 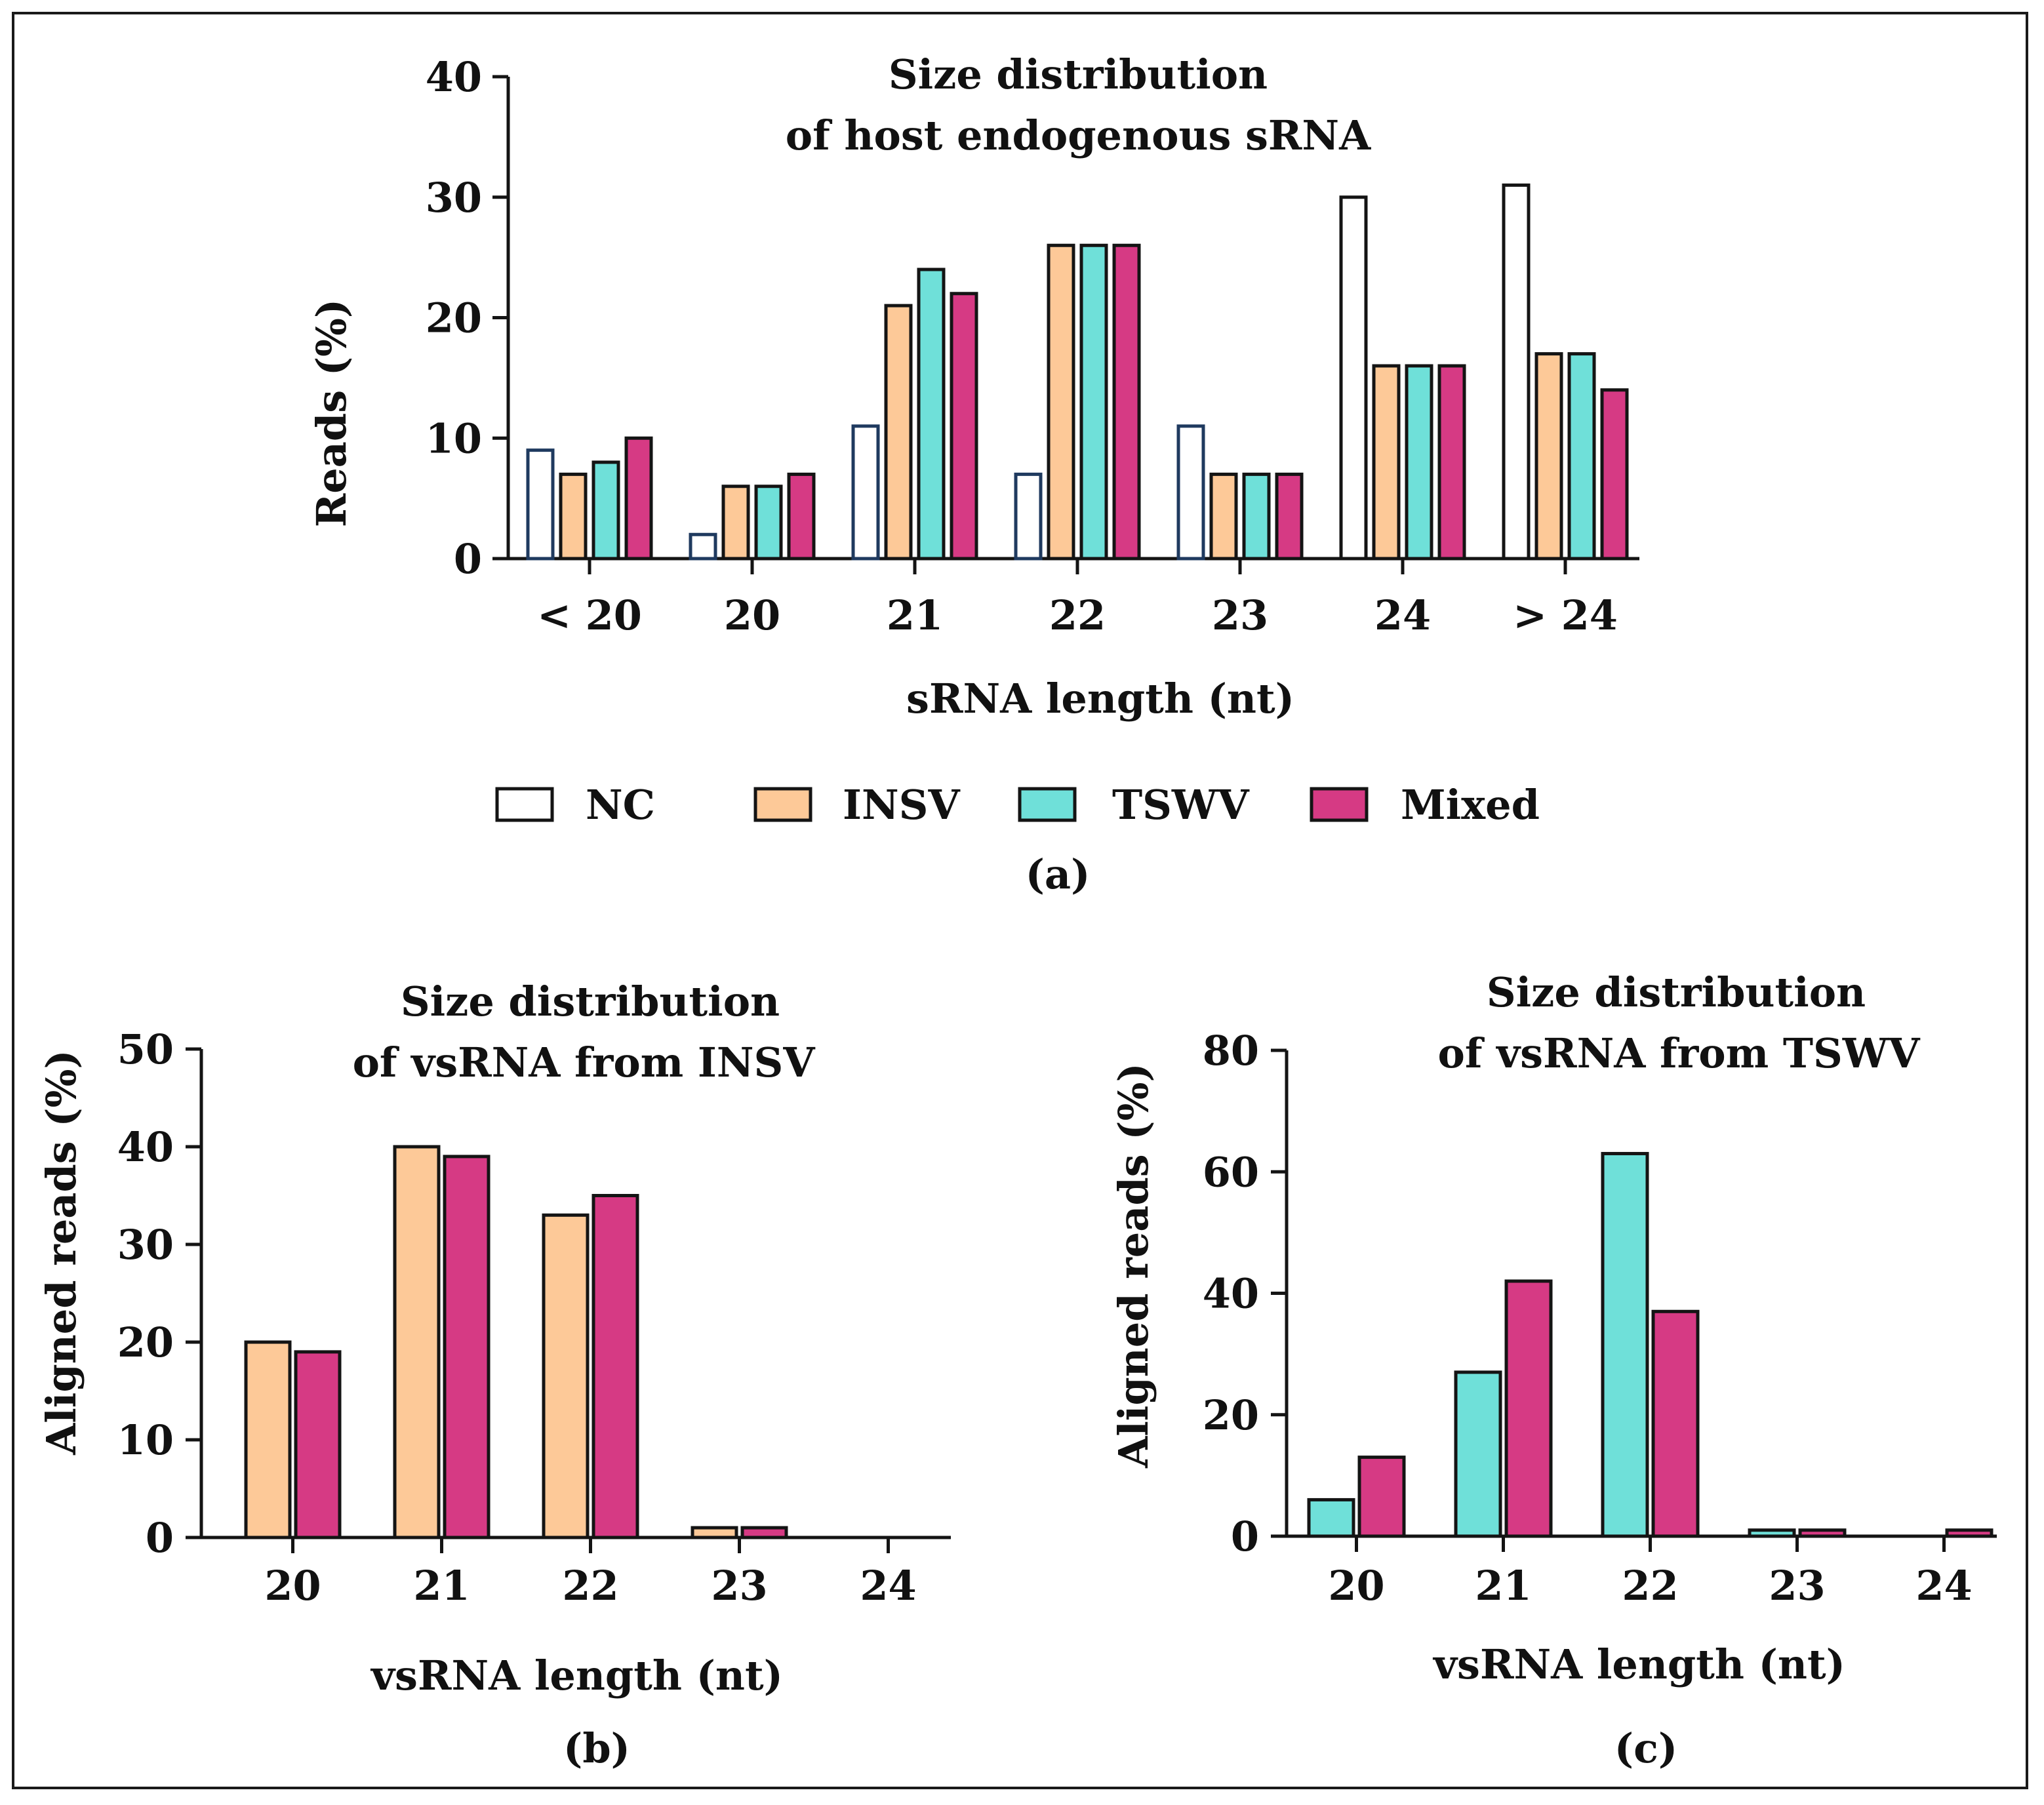 I want to click on panel-b-title-line2: of vsRNA from INSV, so click(x=584, y=1062).